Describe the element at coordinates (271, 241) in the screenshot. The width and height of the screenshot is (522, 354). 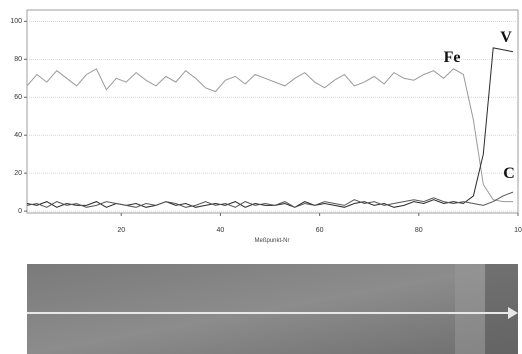
I see `x-axis-label: Meßpunkt-Nr` at that location.